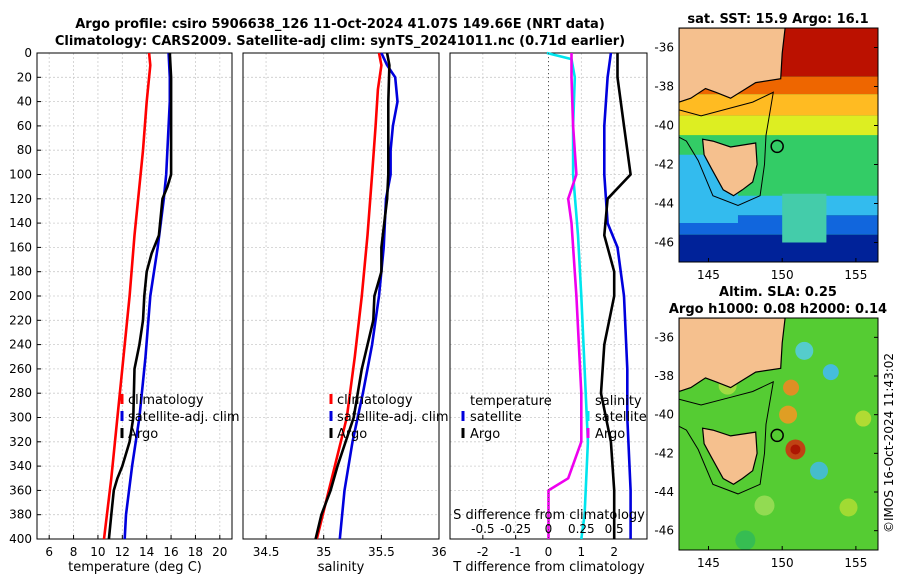 The image size is (900, 580). What do you see at coordinates (482, 529) in the screenshot?
I see `x-tick2-label: -0.5` at bounding box center [482, 529].